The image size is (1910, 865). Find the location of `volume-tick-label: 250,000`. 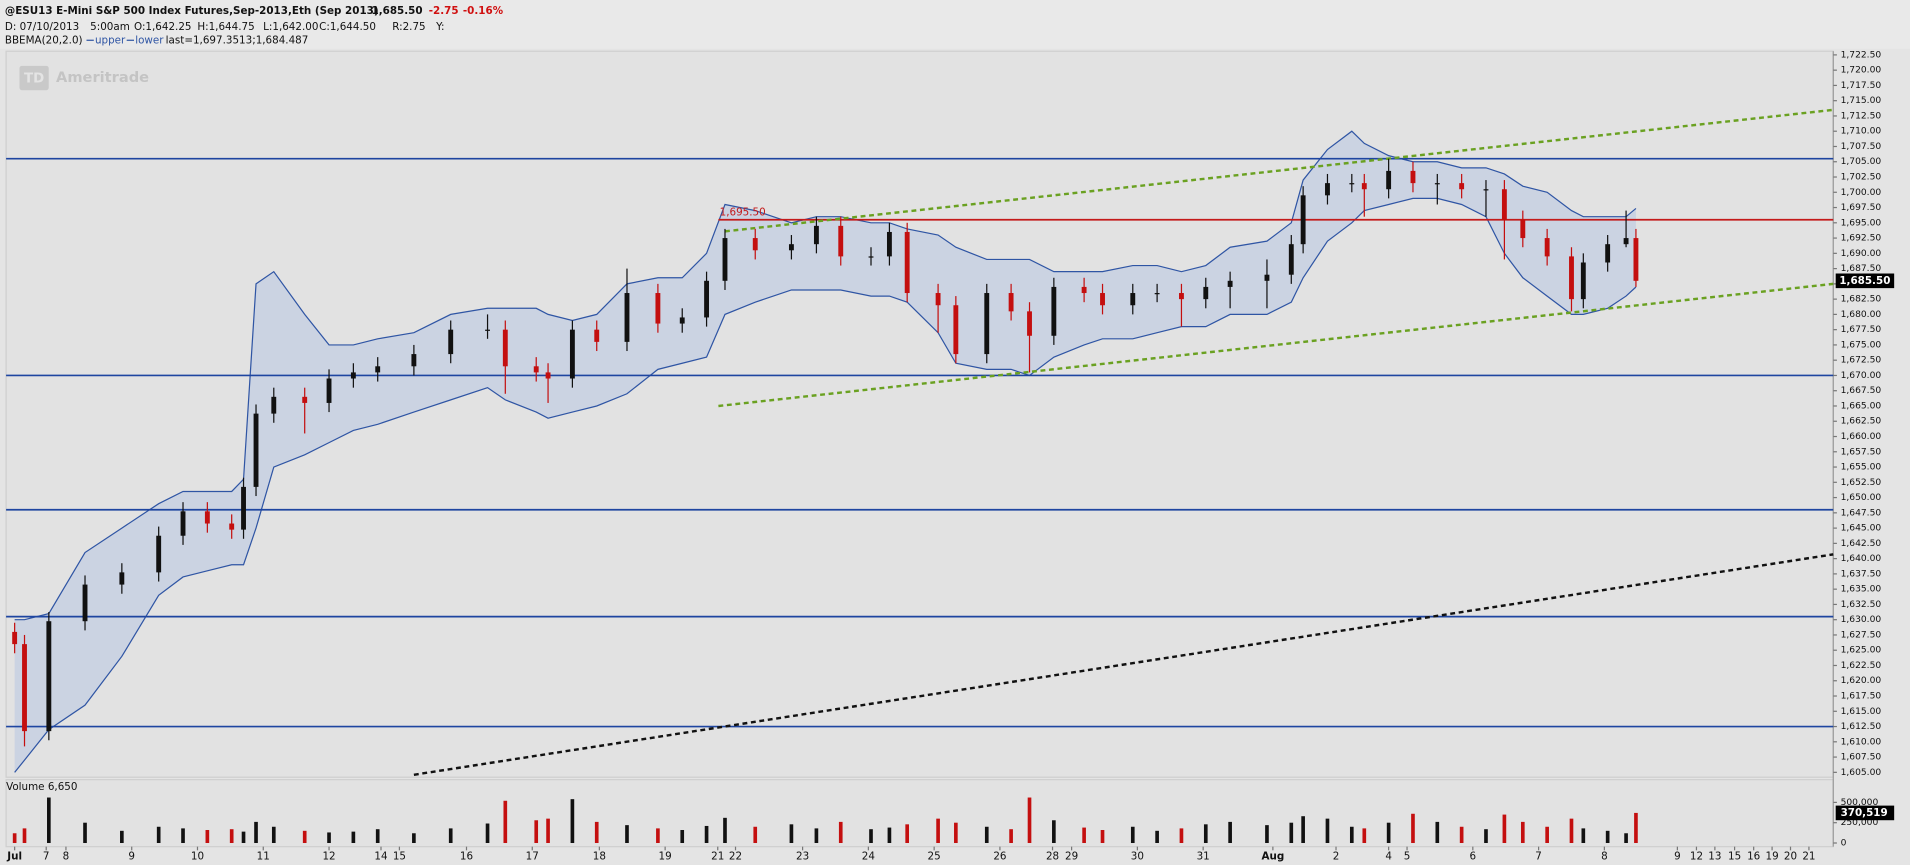

volume-tick-label: 250,000 is located at coordinates (1860, 823).